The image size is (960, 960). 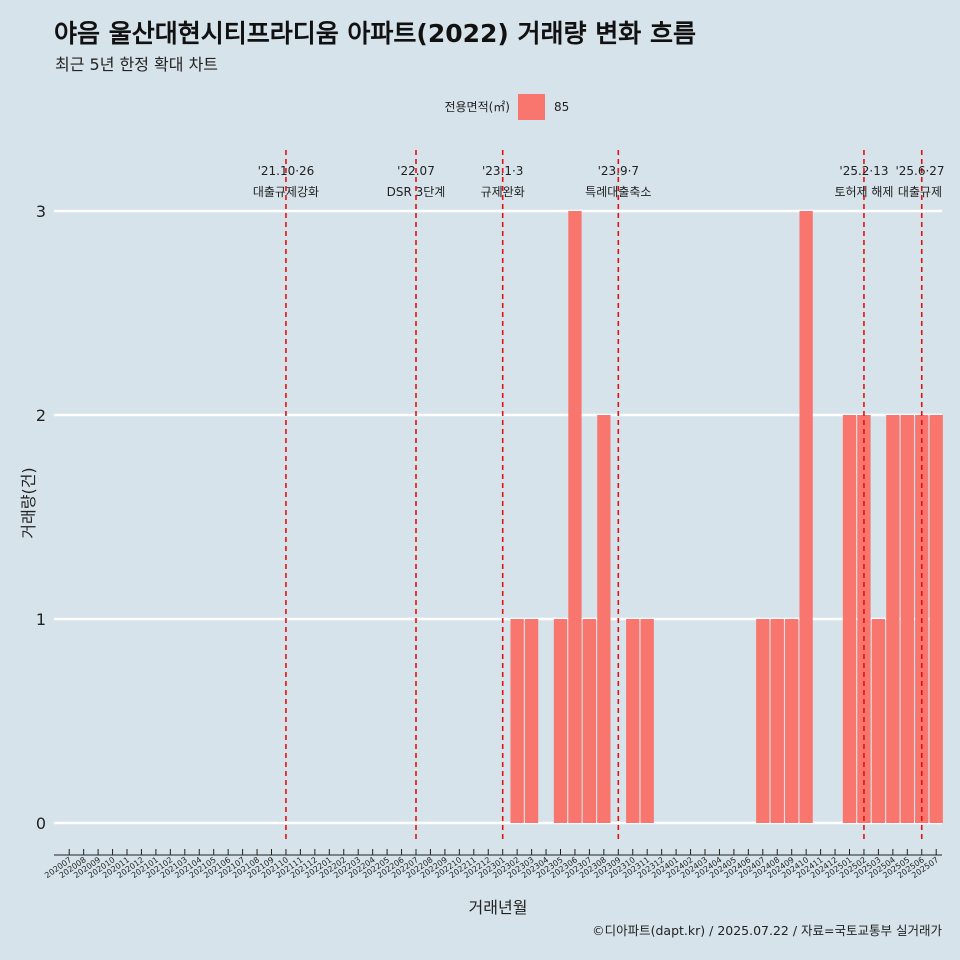 I want to click on y-axis-title: 거래량(건), so click(x=28, y=502).